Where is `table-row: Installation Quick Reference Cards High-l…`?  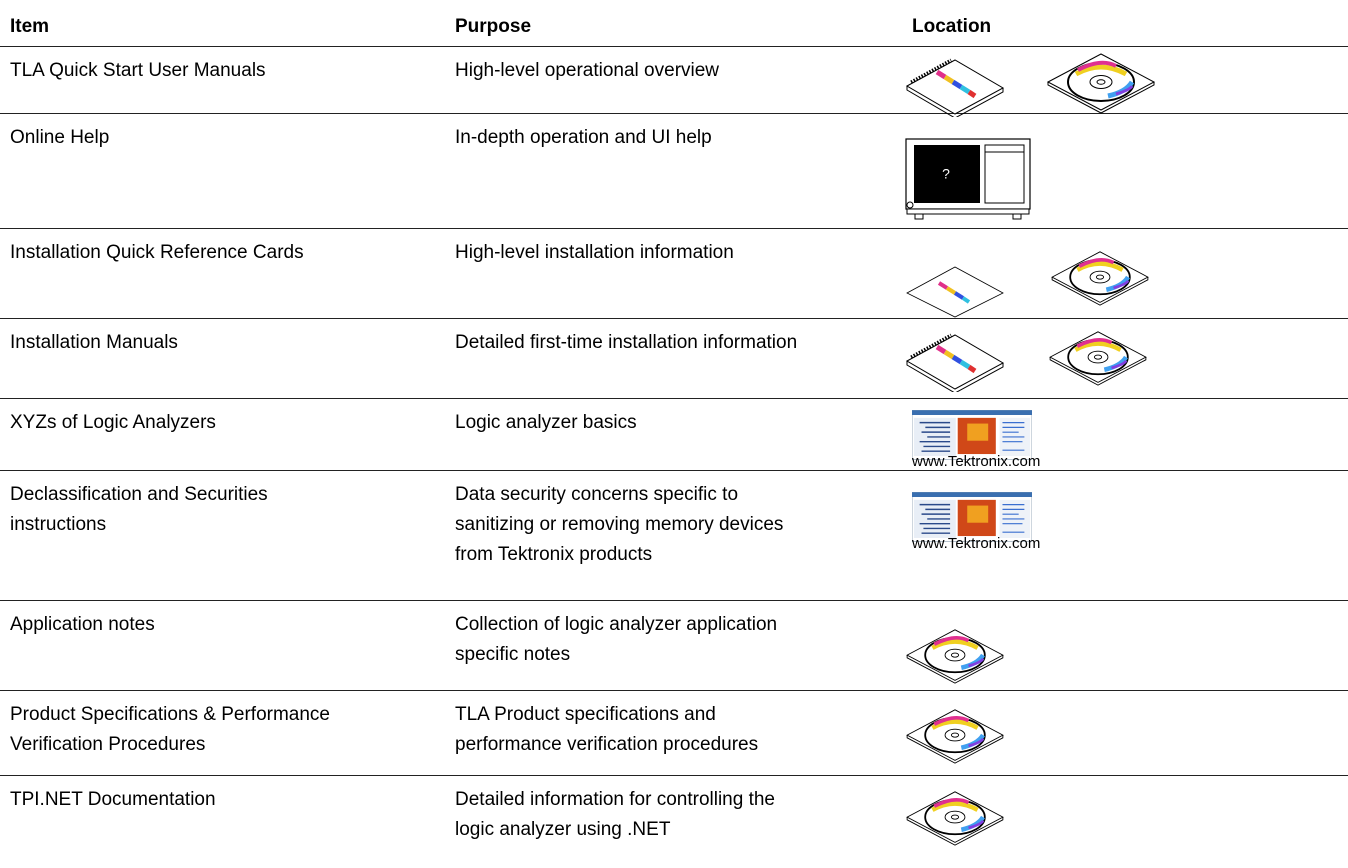
table-row: Installation Quick Reference Cards High-l… is located at coordinates (674, 273).